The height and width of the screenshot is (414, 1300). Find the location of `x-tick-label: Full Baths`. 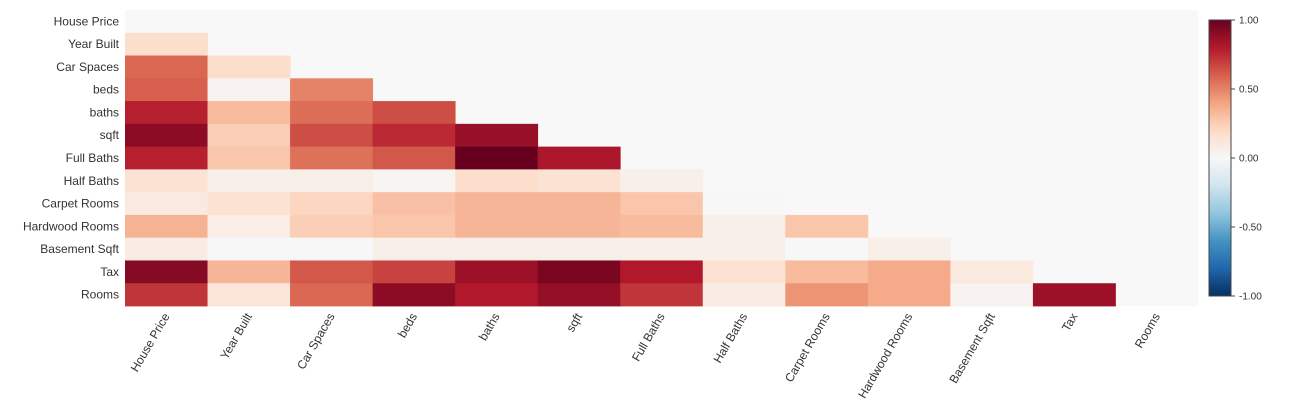

x-tick-label: Full Baths is located at coordinates (648, 337).